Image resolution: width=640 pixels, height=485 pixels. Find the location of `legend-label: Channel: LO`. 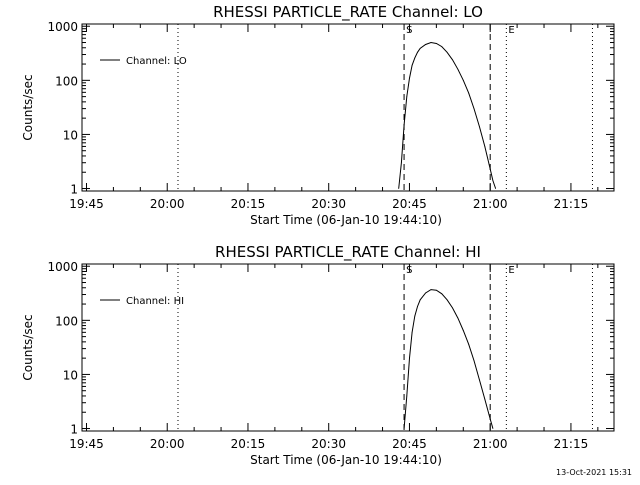

legend-label: Channel: LO is located at coordinates (156, 61).